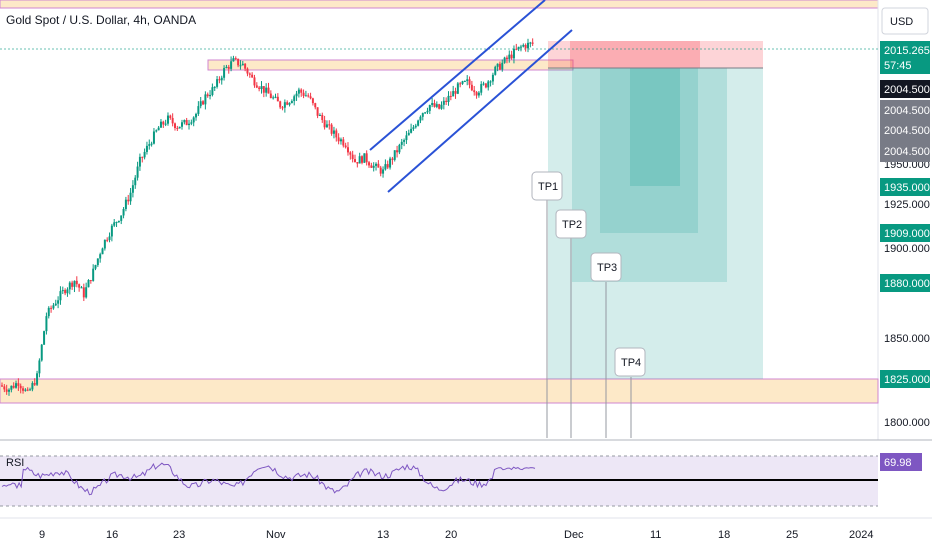 Image resolution: width=932 pixels, height=550 pixels. Describe the element at coordinates (630, 362) in the screenshot. I see `tp4-label: TP4` at that location.